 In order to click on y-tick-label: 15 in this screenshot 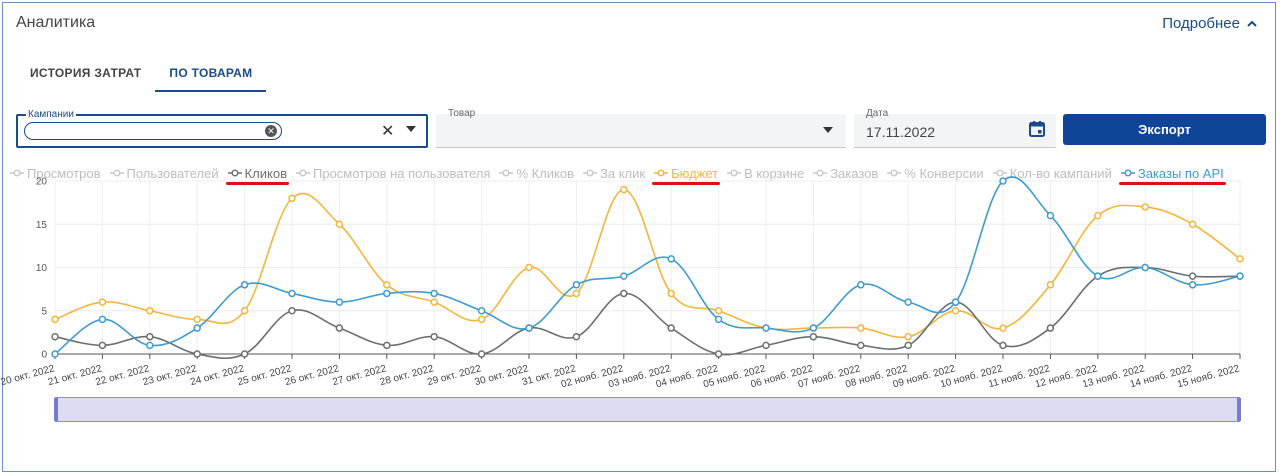, I will do `click(42, 225)`.